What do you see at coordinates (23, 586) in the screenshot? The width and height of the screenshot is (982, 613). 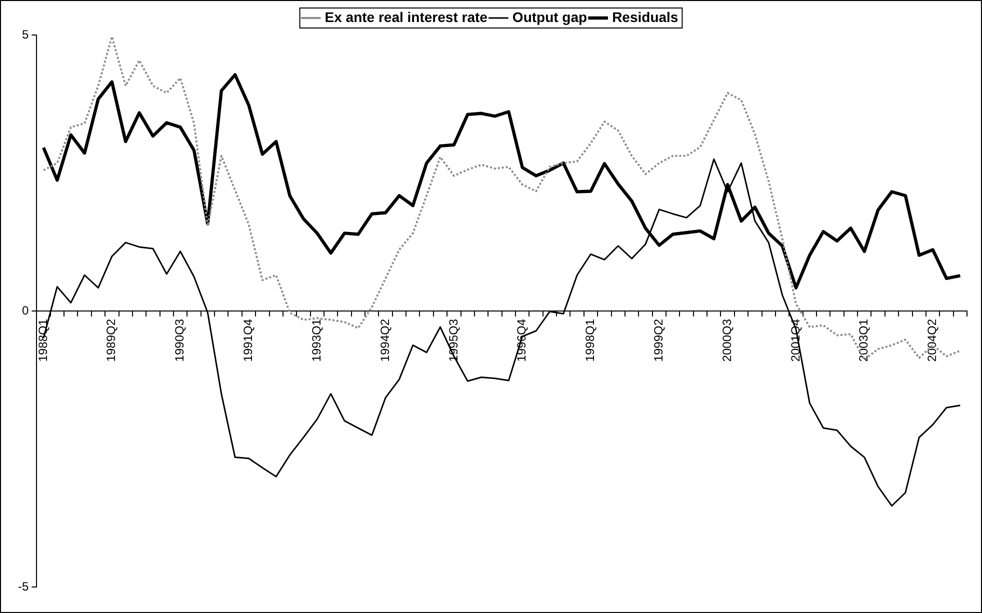 I see `y-tick-label: -5` at bounding box center [23, 586].